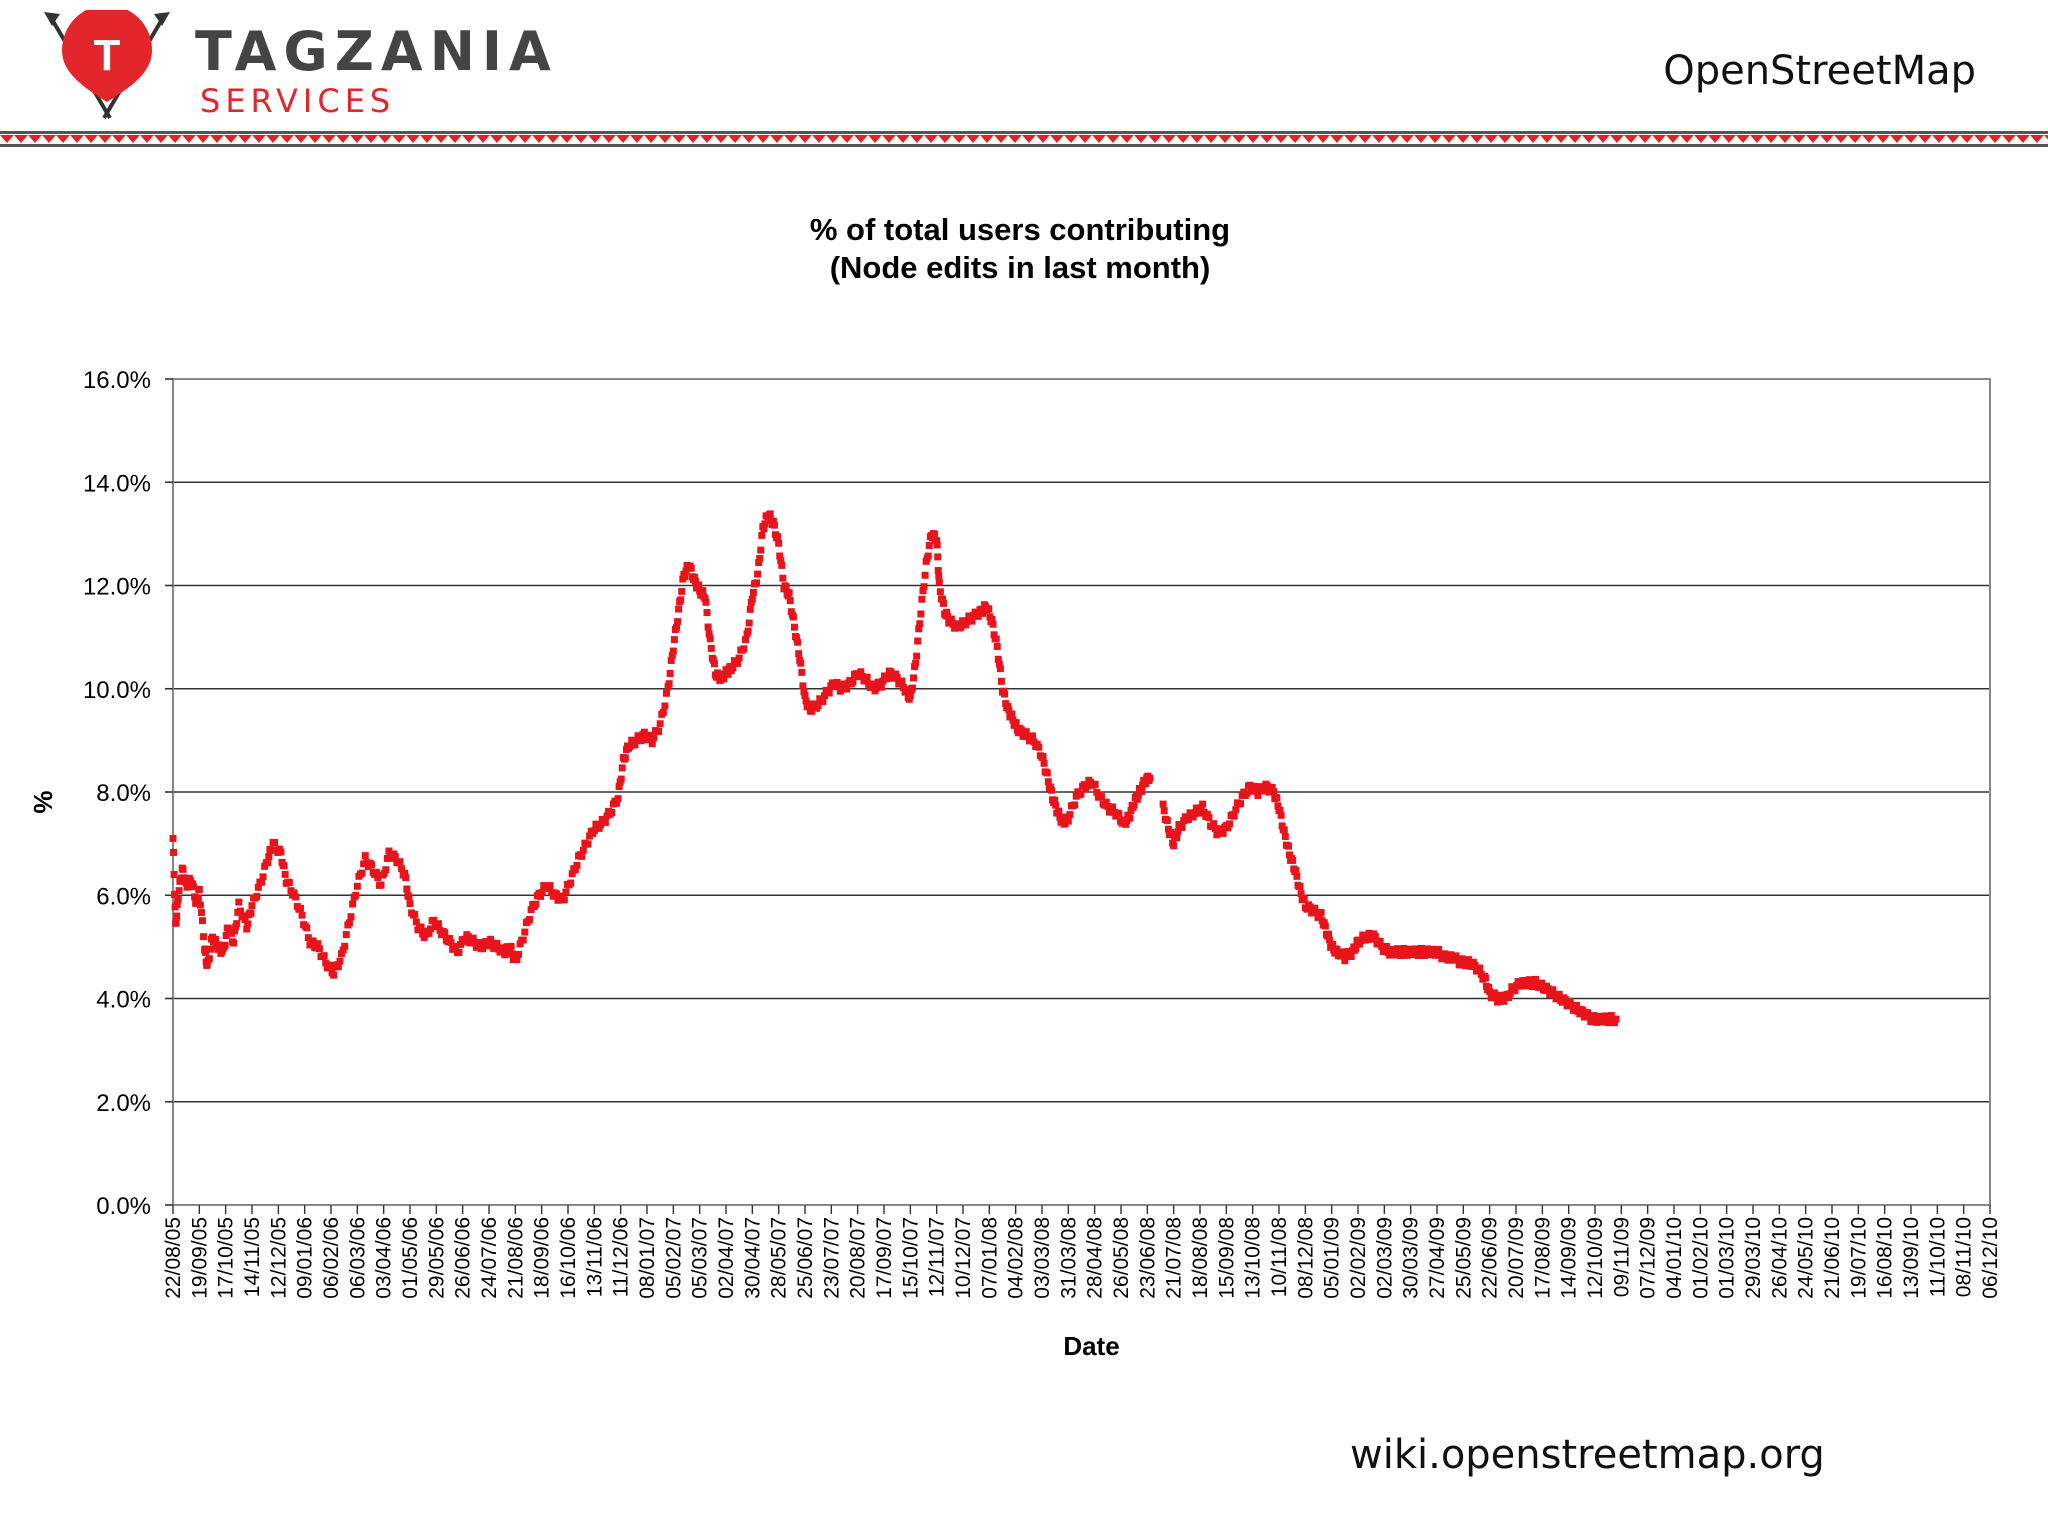  I want to click on y-tick-label: 16.0%, so click(117, 380).